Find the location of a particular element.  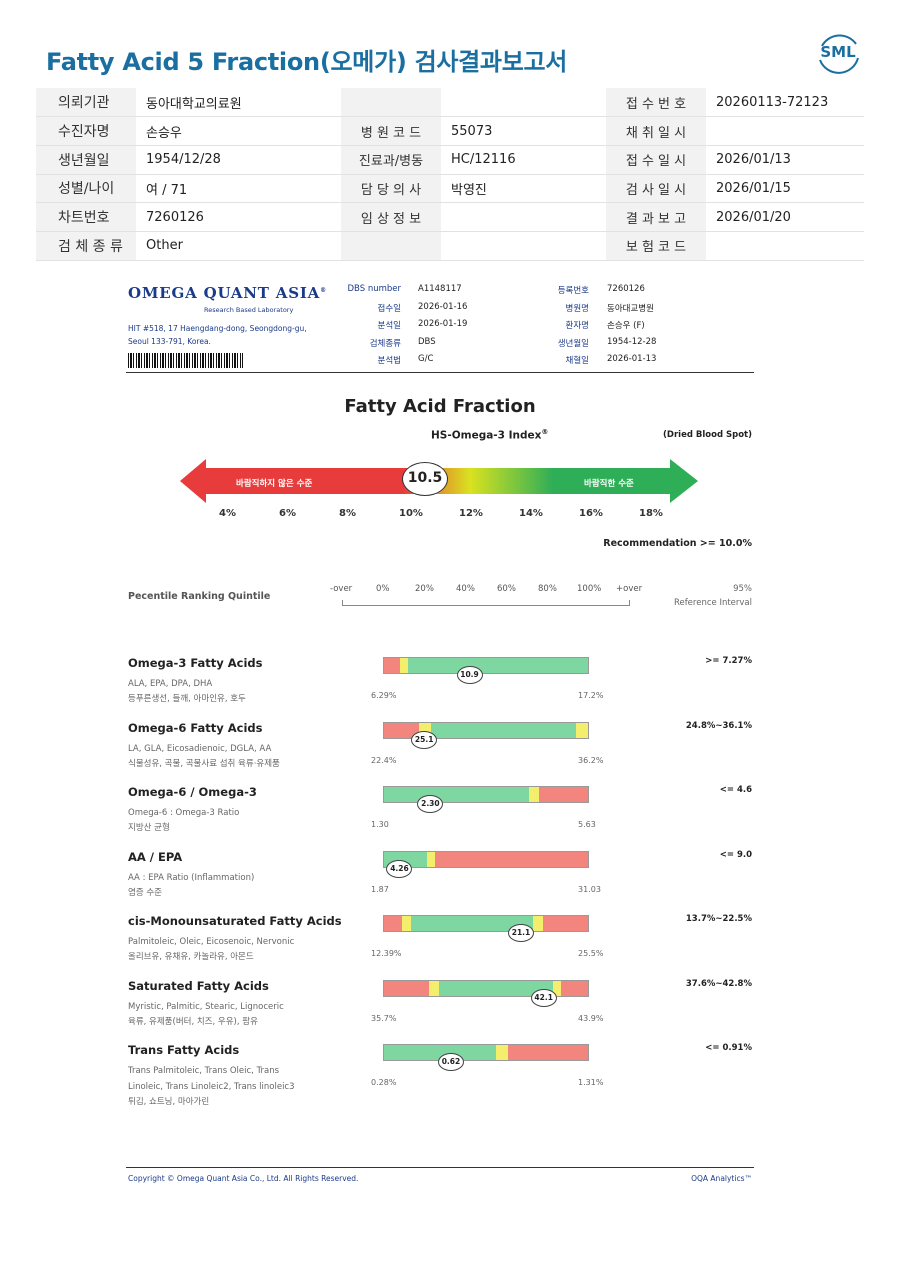

lab-subtitle: Research Based Laboratory is located at coordinates (249, 310).